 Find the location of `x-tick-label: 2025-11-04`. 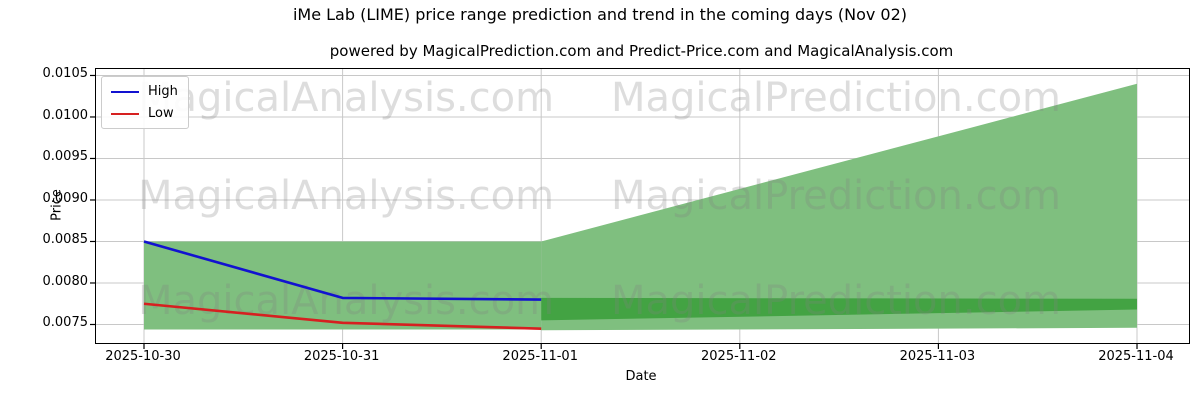

x-tick-label: 2025-11-04 is located at coordinates (1136, 356).